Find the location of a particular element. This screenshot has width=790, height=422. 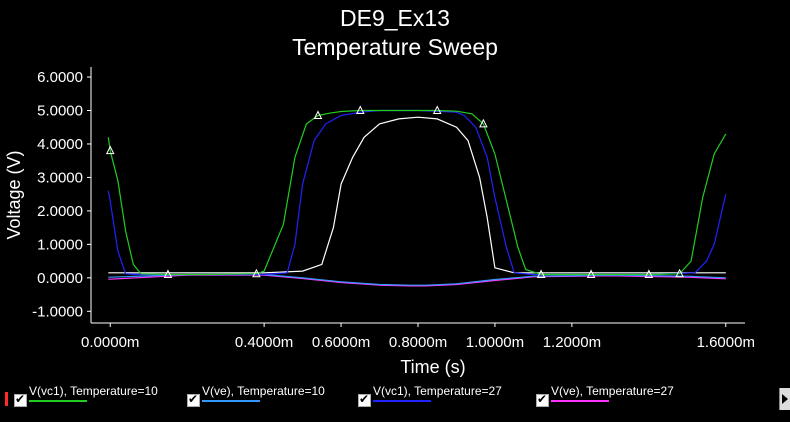

legend-selection-marker is located at coordinates (6, 399).